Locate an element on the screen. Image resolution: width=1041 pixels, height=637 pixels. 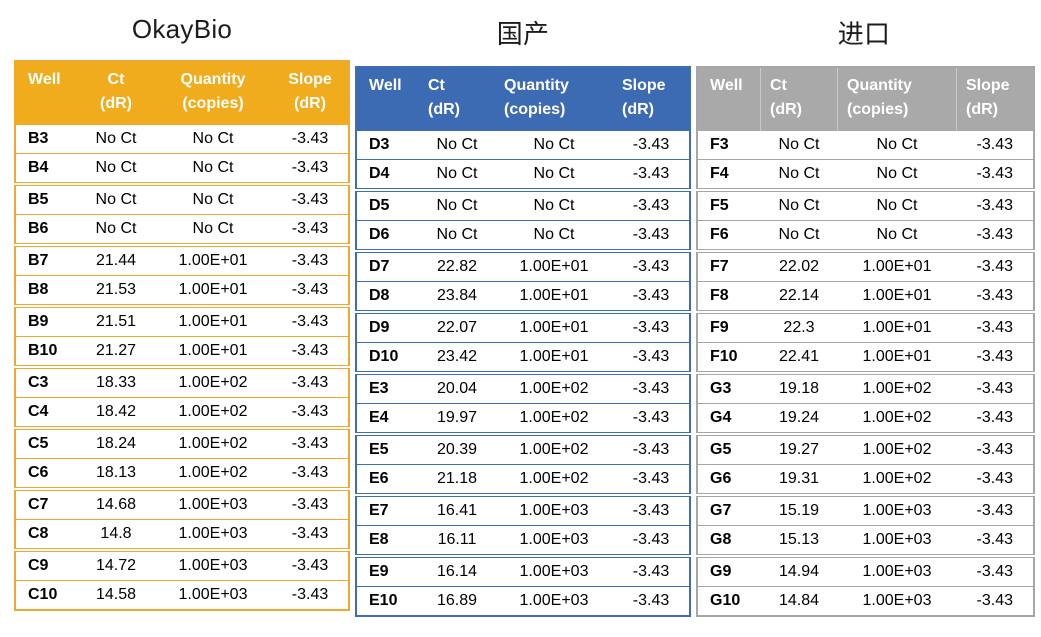
table-row: C4 18.42 1.00E+02 -3.43 is located at coordinates (182, 412).